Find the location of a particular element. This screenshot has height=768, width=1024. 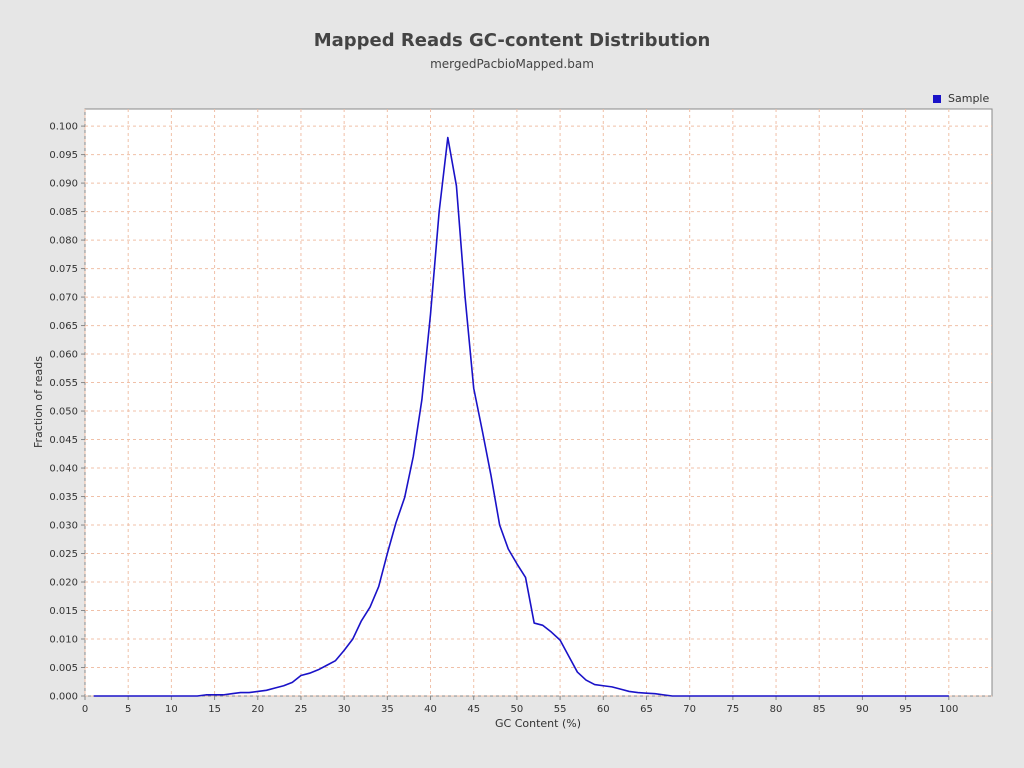

legend-label-sample: Sample is located at coordinates (968, 98).